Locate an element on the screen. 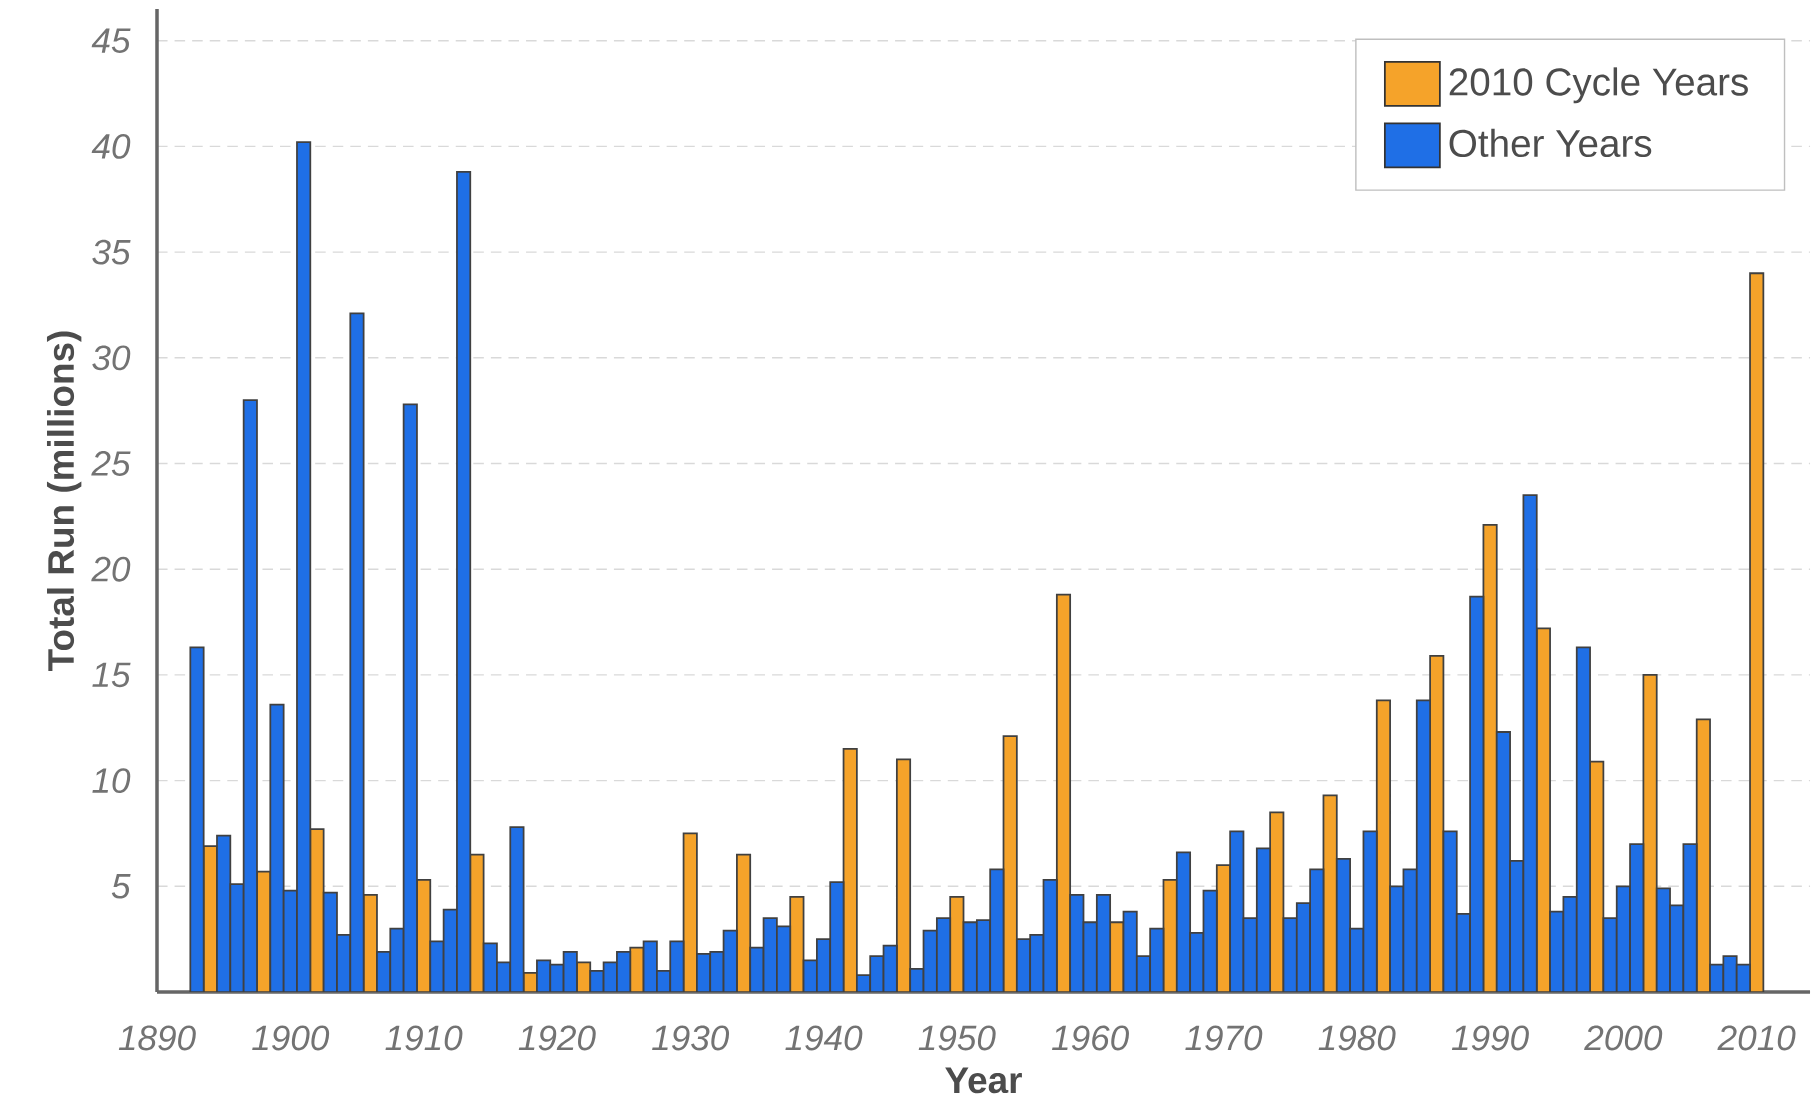 Image resolution: width=1816 pixels, height=1105 pixels. x-tick-label: 1970 is located at coordinates (1224, 1038).